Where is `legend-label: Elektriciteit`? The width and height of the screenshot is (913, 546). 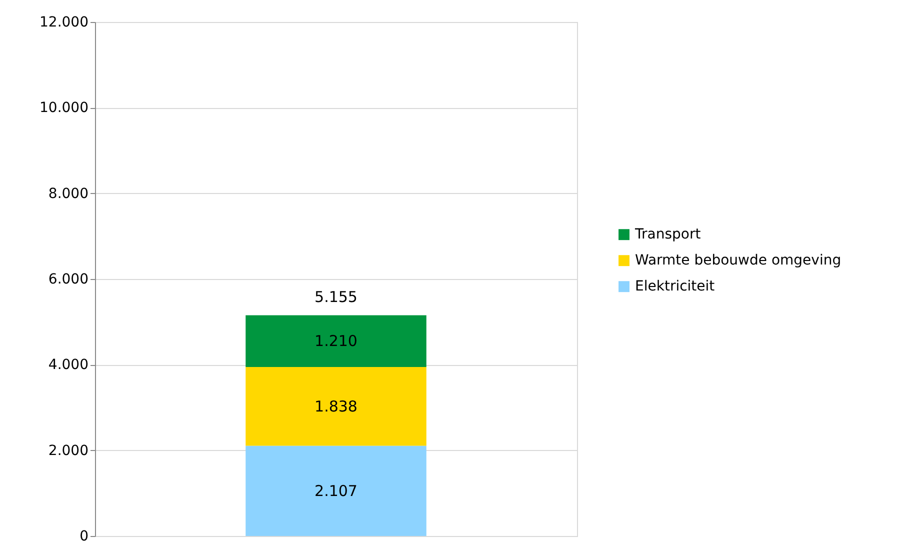 legend-label: Elektriciteit is located at coordinates (675, 286).